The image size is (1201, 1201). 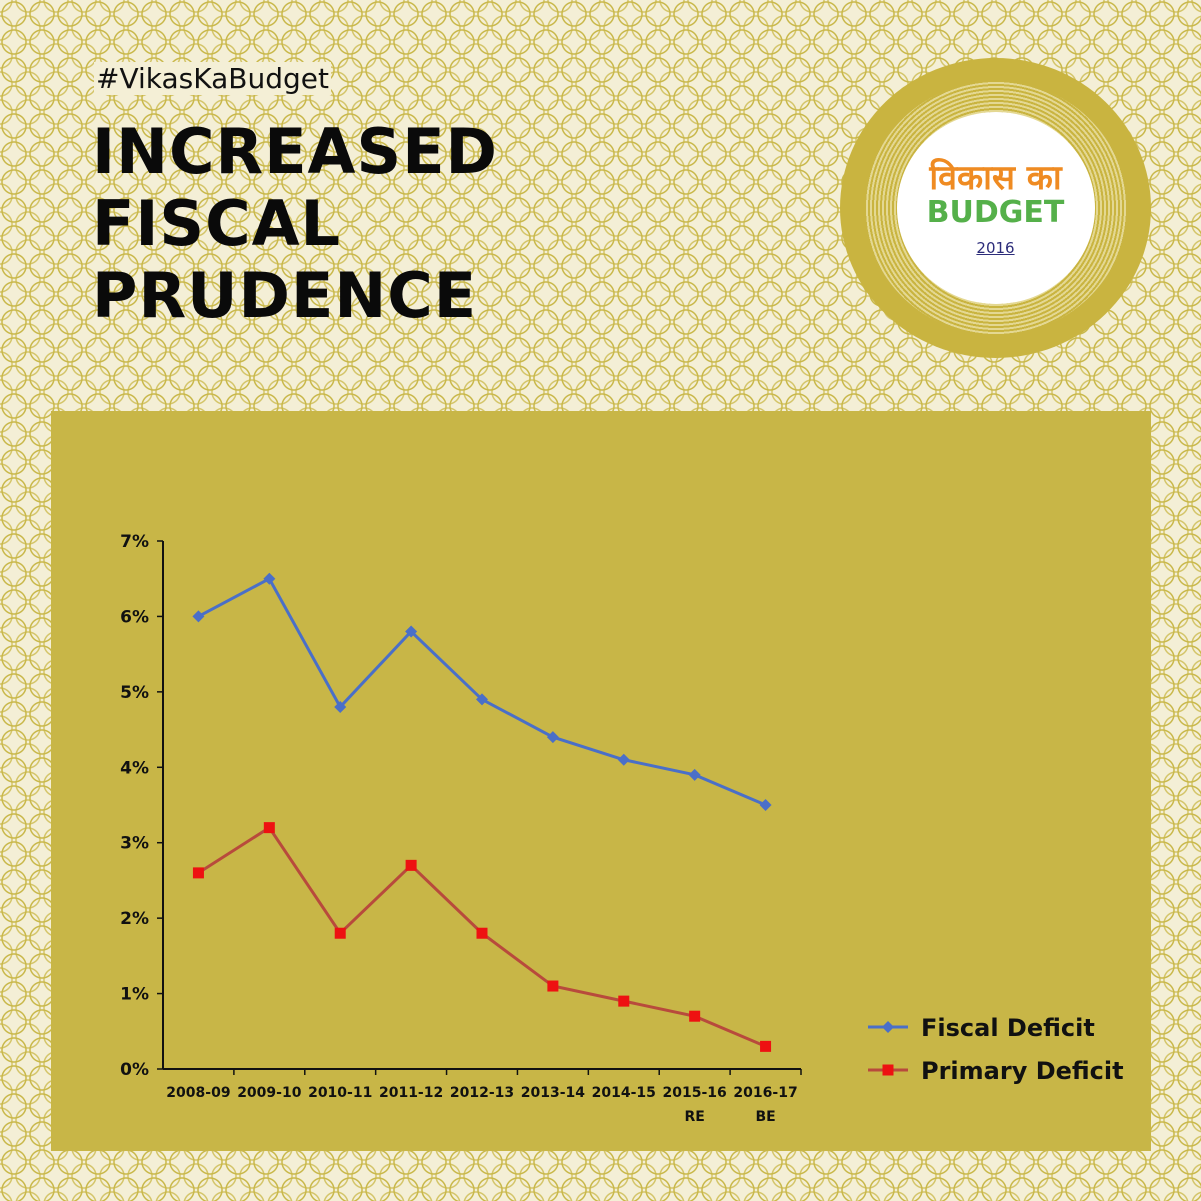 I want to click on badge-english-text: BUDGET, so click(x=995, y=212).